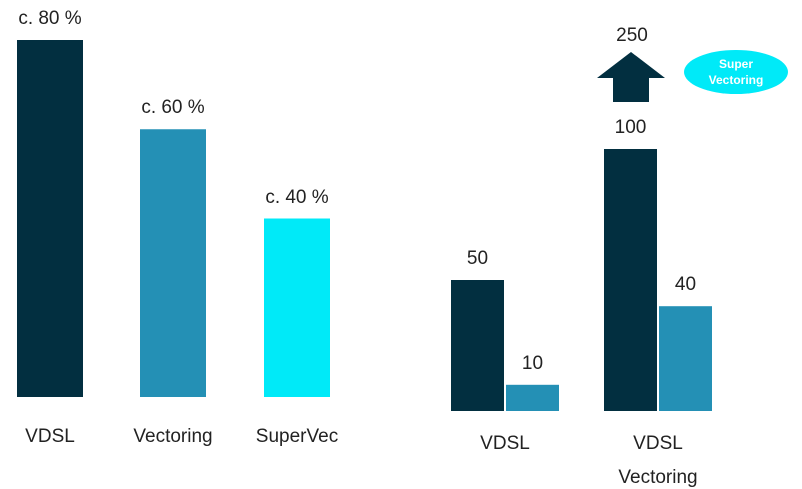 Image resolution: width=802 pixels, height=489 pixels. I want to click on value-label: 100, so click(630, 127).